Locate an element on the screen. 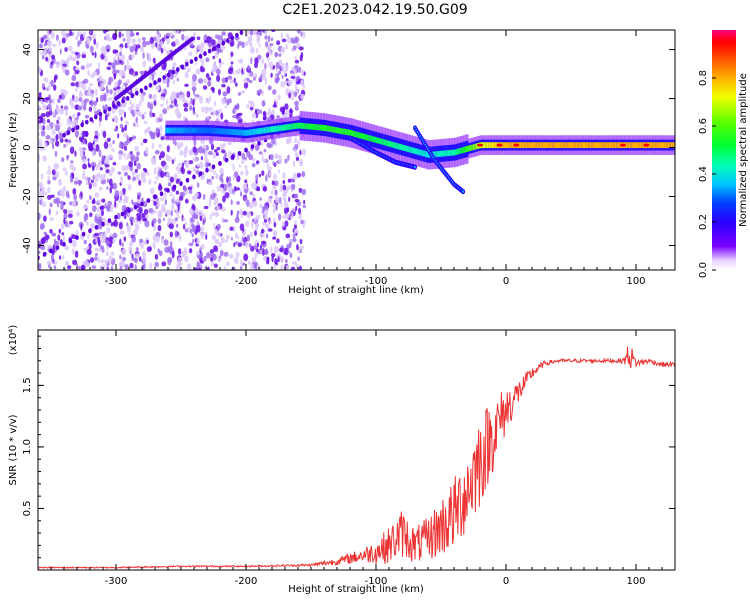 The width and height of the screenshot is (750, 600). colorbar-tick-label: 0.2 is located at coordinates (703, 222).